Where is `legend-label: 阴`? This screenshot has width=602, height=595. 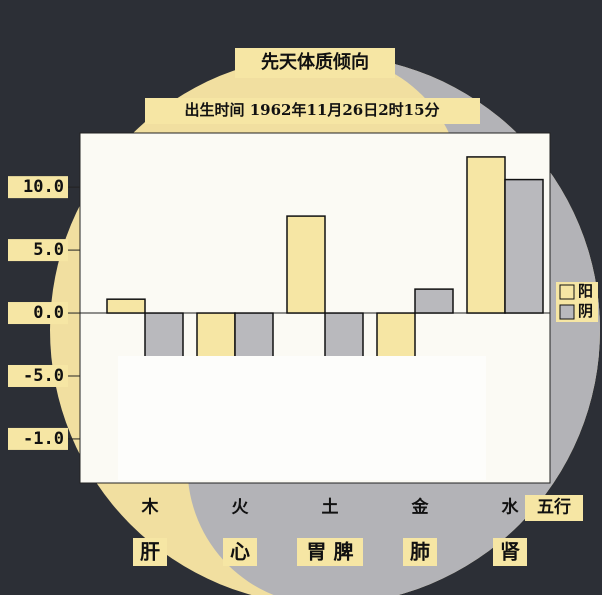
legend-label: 阴 is located at coordinates (585, 311).